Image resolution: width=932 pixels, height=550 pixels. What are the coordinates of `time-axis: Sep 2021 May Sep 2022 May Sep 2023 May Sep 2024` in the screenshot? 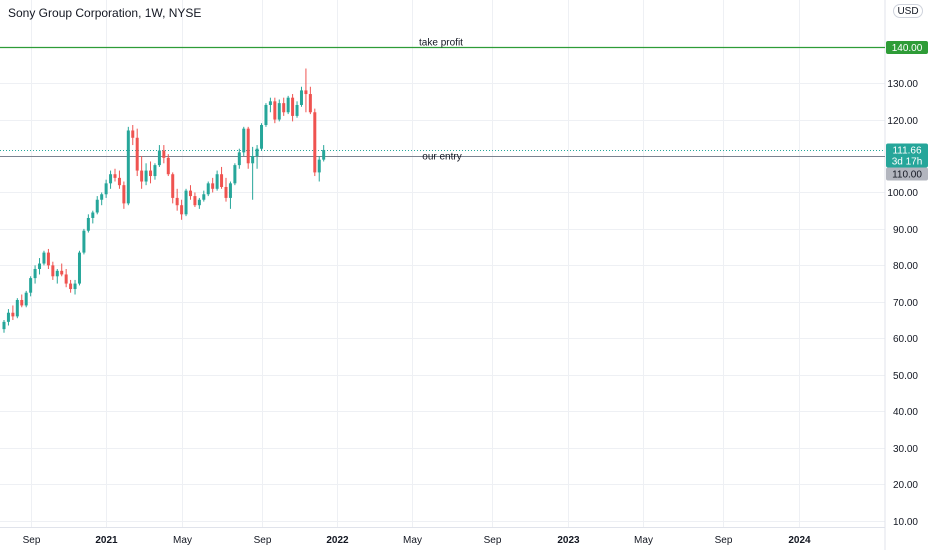 It's located at (417, 540).